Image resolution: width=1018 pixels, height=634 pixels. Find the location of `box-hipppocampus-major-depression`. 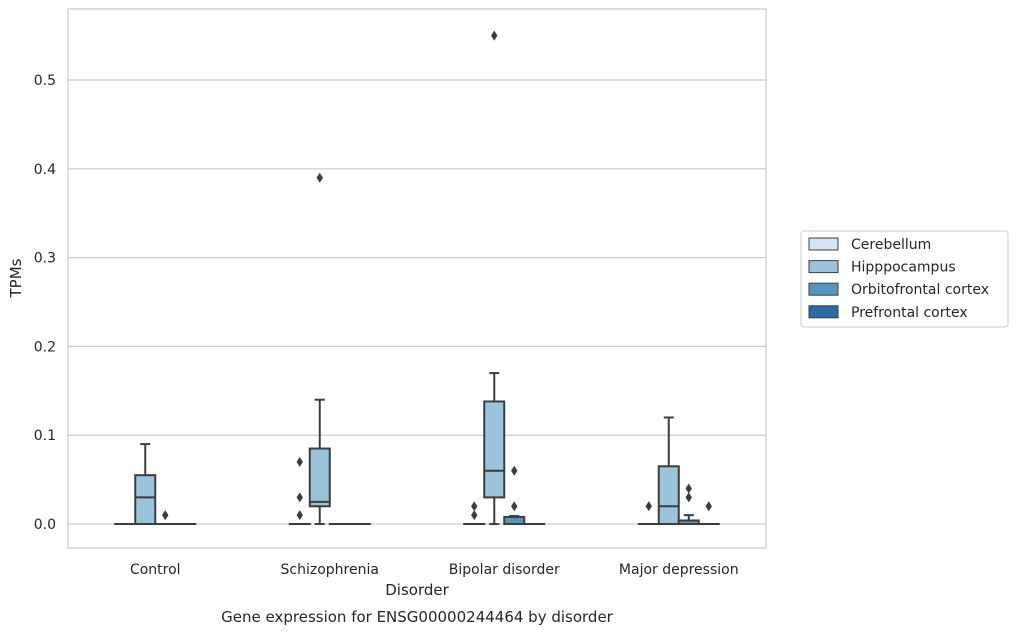

box-hipppocampus-major-depression is located at coordinates (668, 471).